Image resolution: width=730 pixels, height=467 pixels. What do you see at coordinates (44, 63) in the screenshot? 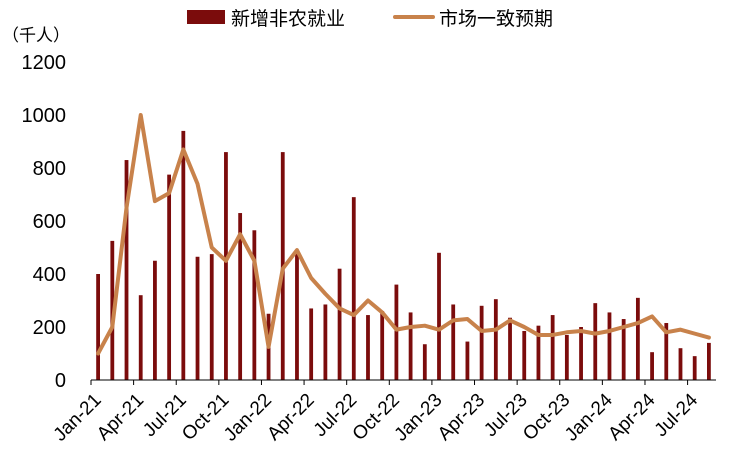
I see `y-tick-label: 1200` at bounding box center [44, 63].